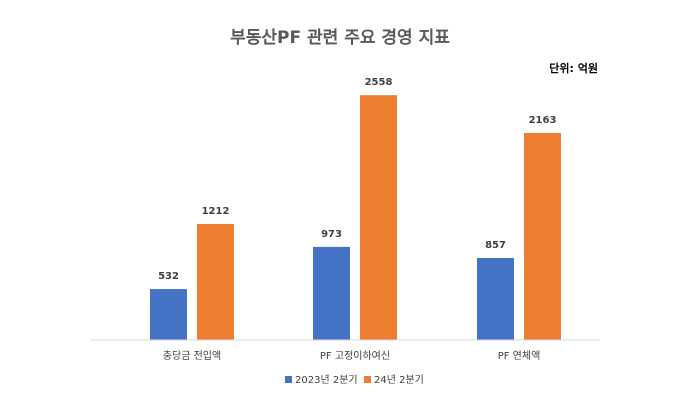 Image resolution: width=680 pixels, height=420 pixels. Describe the element at coordinates (573, 68) in the screenshot. I see `unit-label: 단위: 억원` at that location.